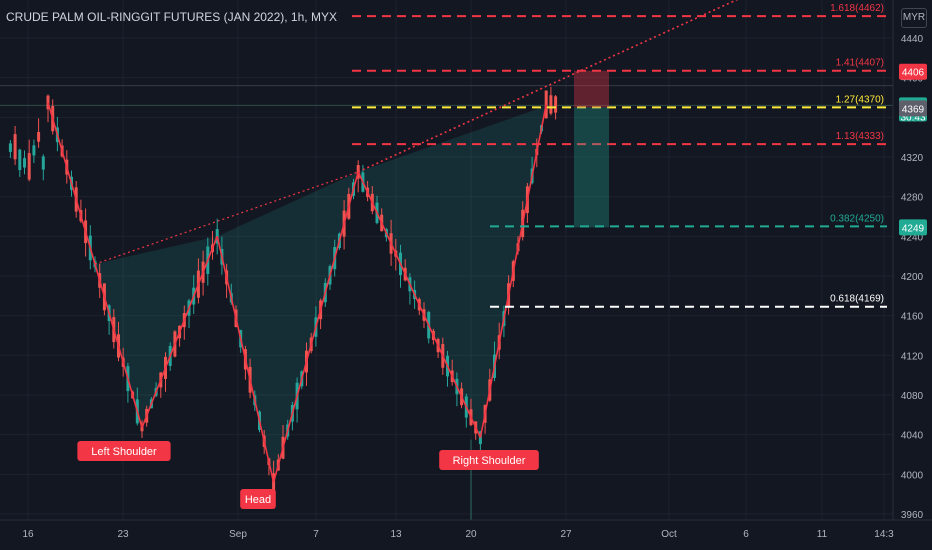 The height and width of the screenshot is (550, 932). I want to click on fib-level-label: 1.618(4462), so click(857, 8).